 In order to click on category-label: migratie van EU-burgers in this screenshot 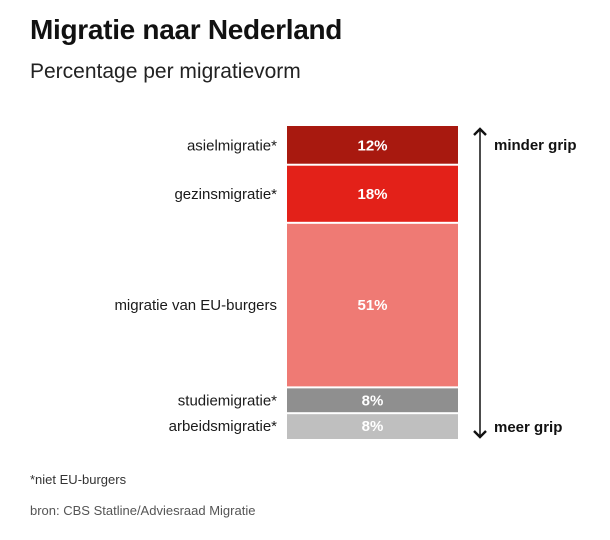, I will do `click(195, 305)`.